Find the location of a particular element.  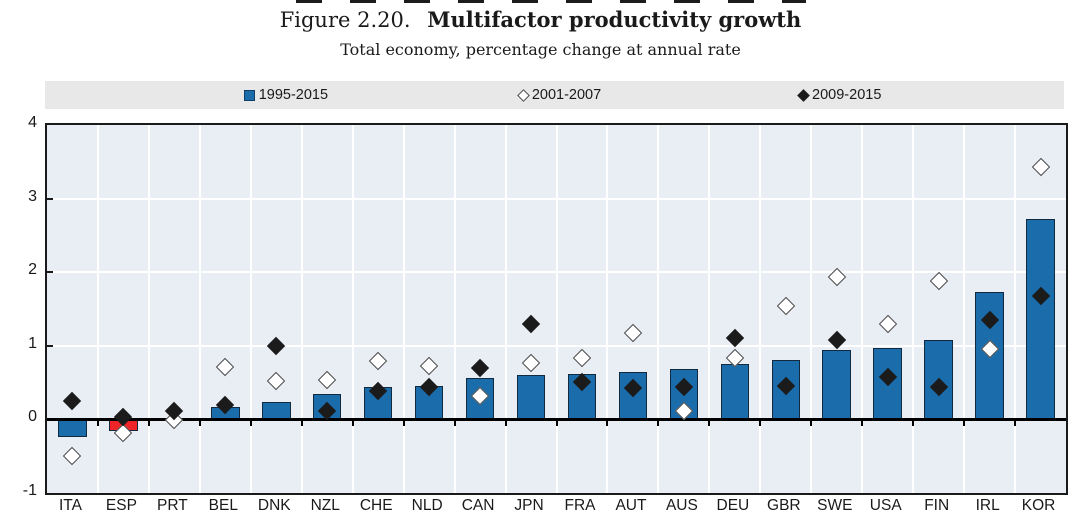

legend-label: 2009-2015 is located at coordinates (847, 95).